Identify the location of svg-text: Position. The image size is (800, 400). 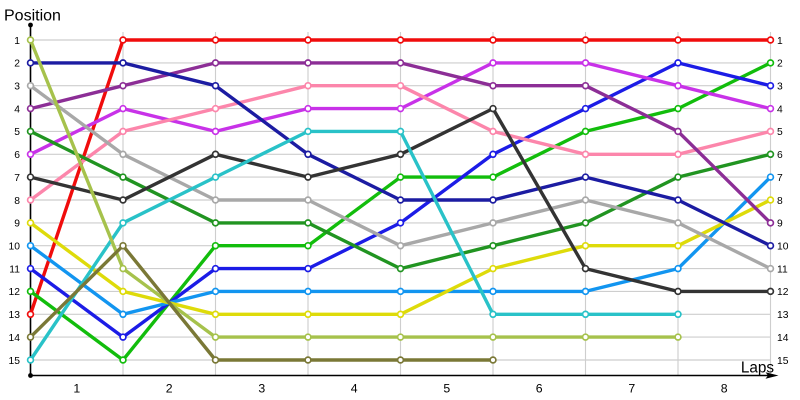
(32, 15).